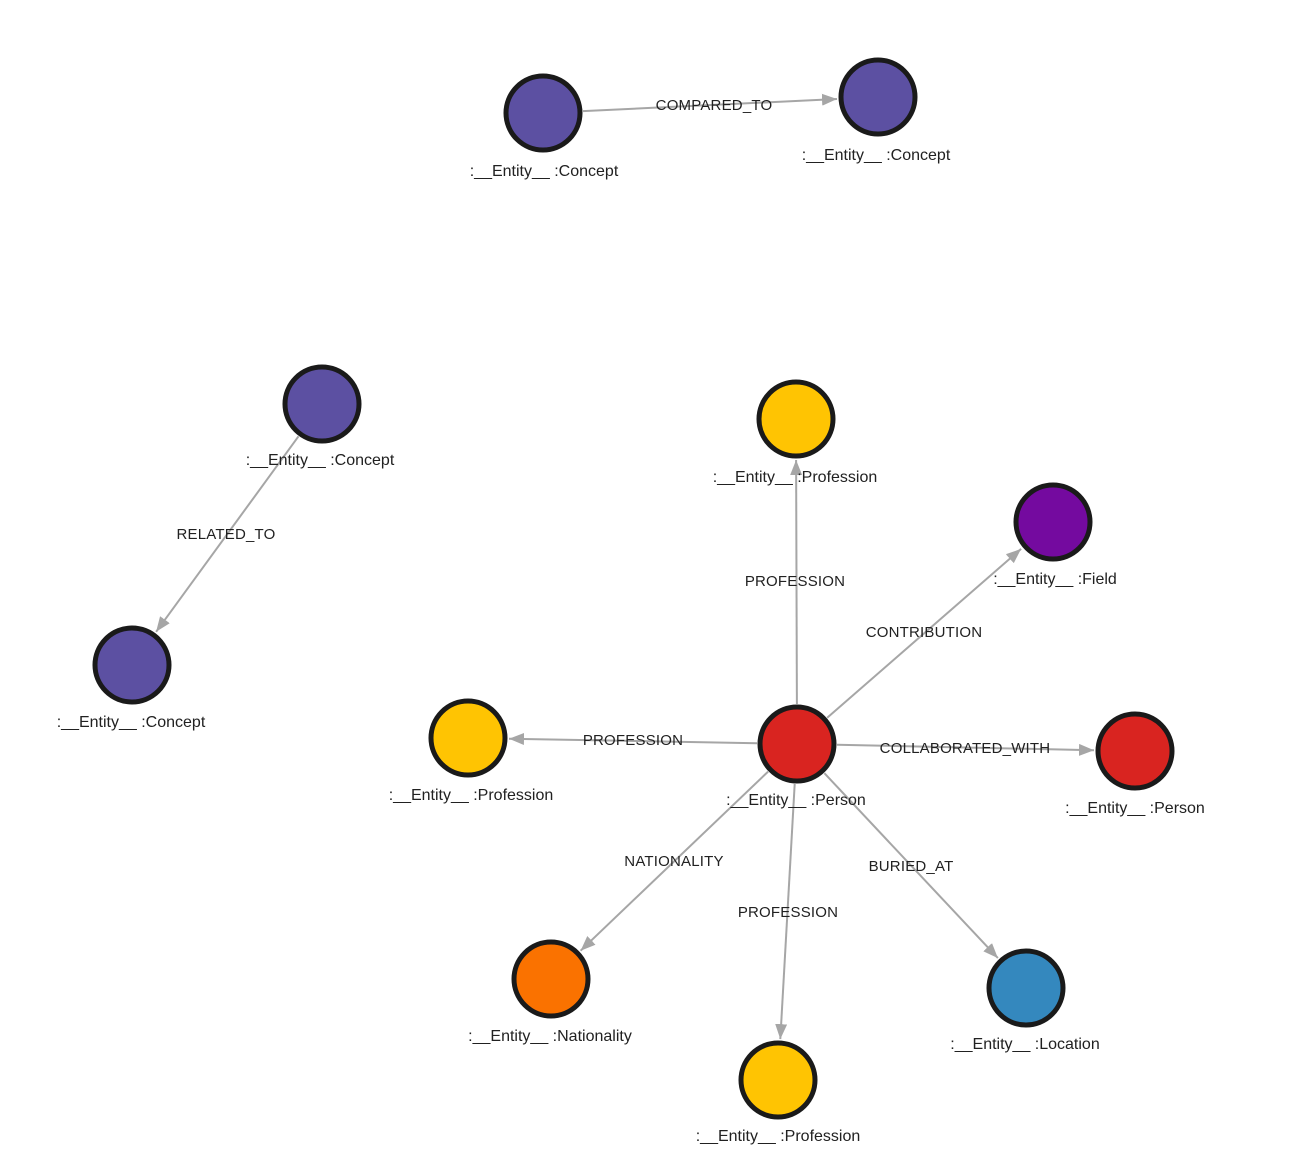 Image resolution: width=1314 pixels, height=1173 pixels. I want to click on relationship-type-label: NATIONALITY, so click(673, 861).